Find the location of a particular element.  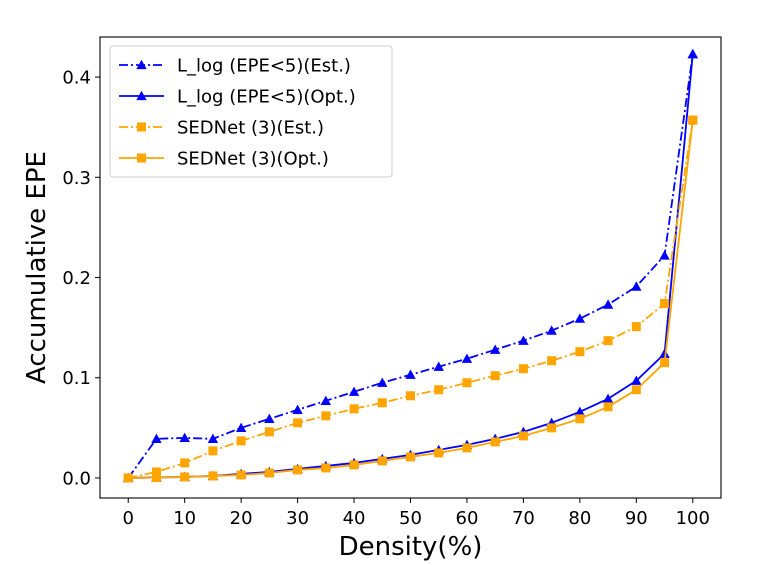

x-tick-label: 10 is located at coordinates (184, 518).